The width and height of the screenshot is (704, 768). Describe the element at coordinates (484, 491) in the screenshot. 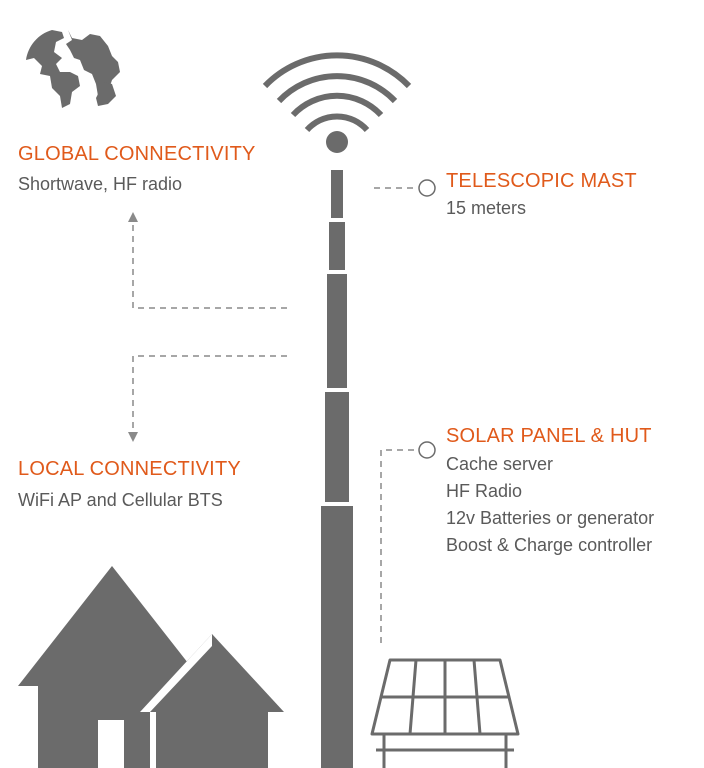

I see `solar-equipment-item: HF Radio` at that location.